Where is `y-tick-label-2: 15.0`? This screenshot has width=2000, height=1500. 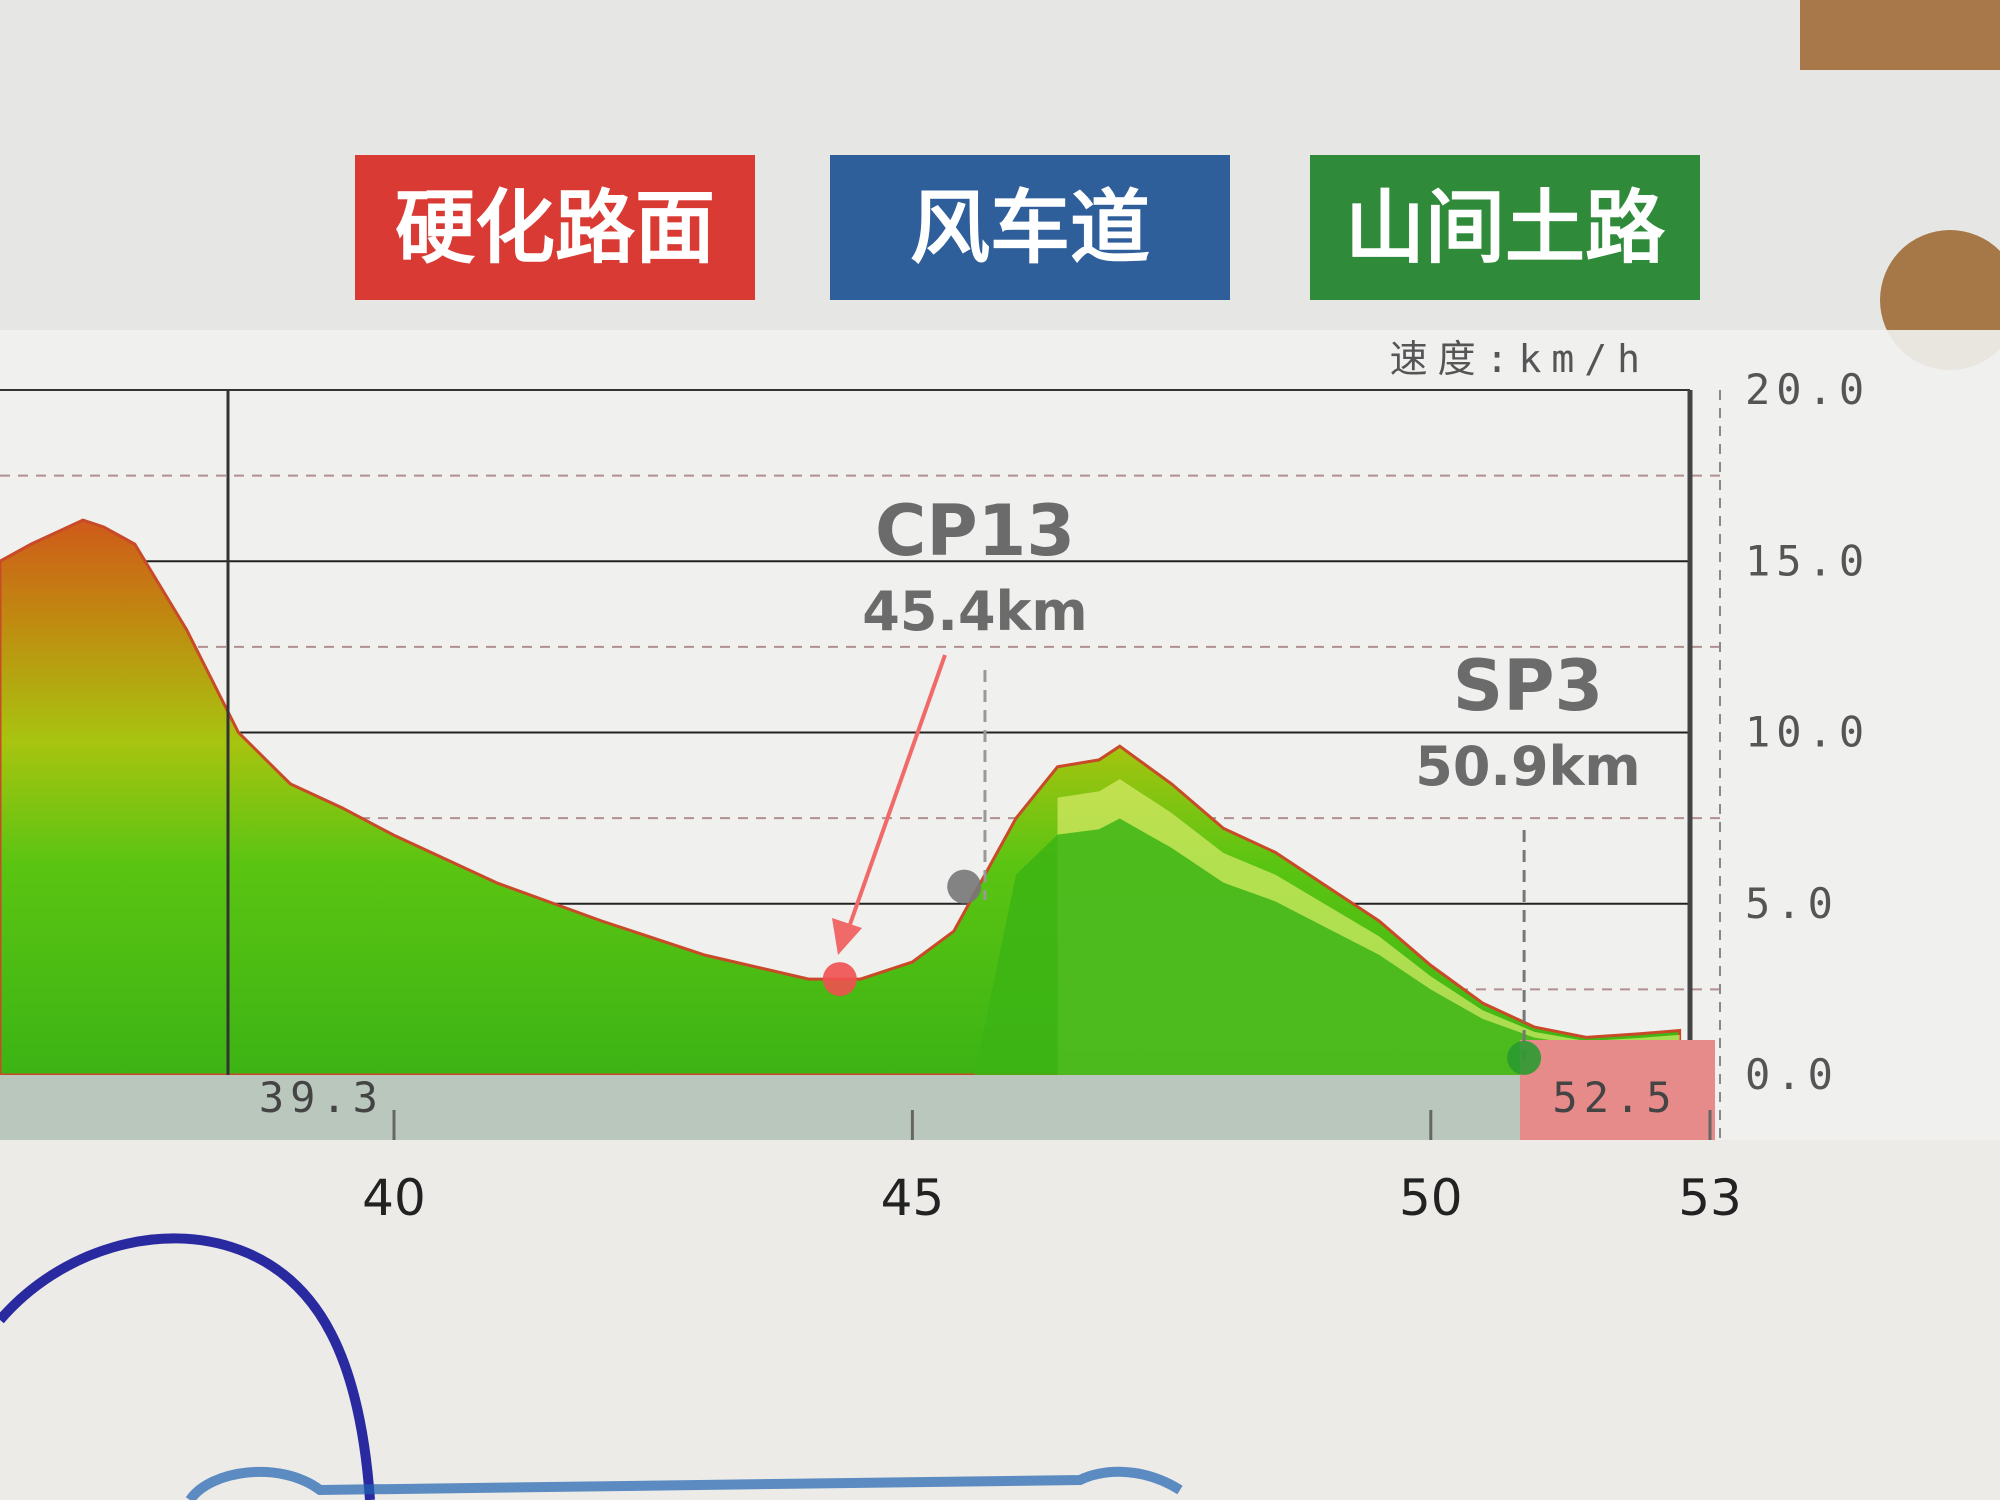
y-tick-label-2: 15.0 is located at coordinates (1807, 560).